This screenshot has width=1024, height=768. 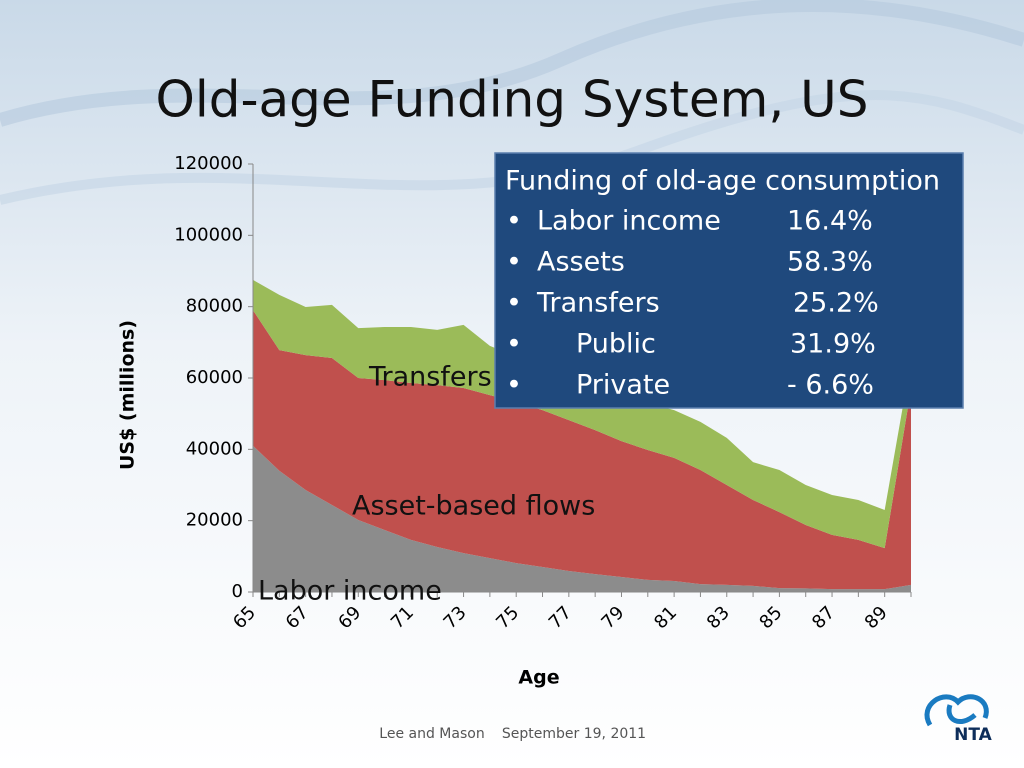 What do you see at coordinates (833, 344) in the screenshot?
I see `info-value: 31.9%` at bounding box center [833, 344].